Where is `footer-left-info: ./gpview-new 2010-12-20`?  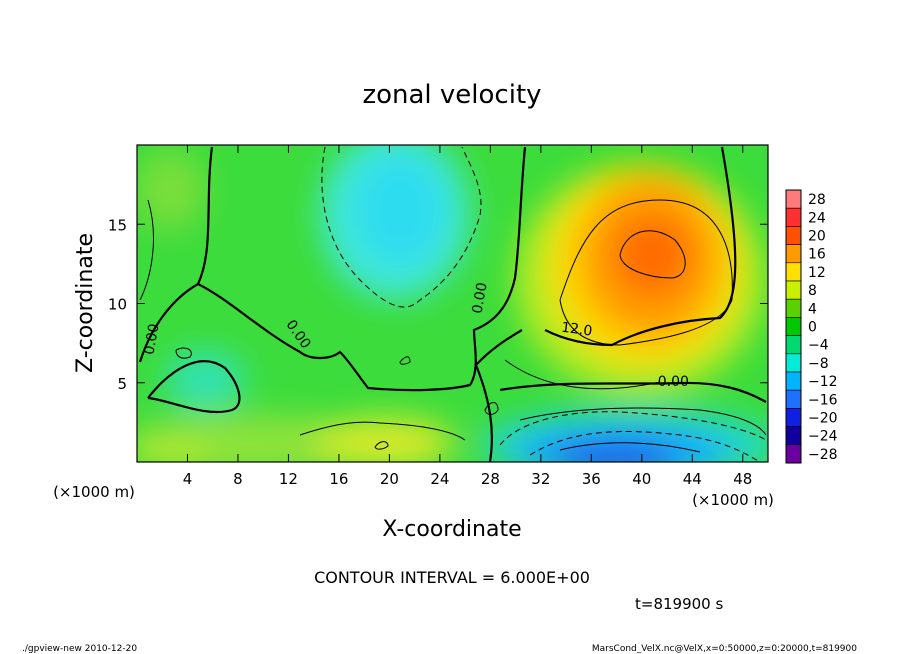 footer-left-info: ./gpview-new 2010-12-20 is located at coordinates (79, 649).